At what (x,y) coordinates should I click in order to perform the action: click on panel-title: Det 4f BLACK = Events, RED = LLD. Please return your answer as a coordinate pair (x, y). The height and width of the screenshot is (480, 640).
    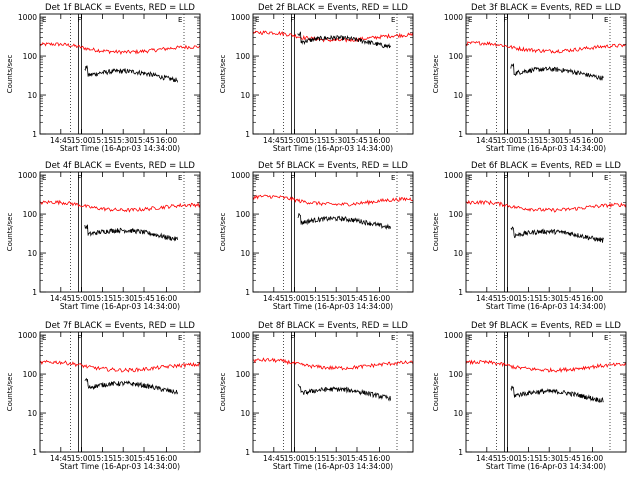
    Looking at the image, I should click on (120, 166).